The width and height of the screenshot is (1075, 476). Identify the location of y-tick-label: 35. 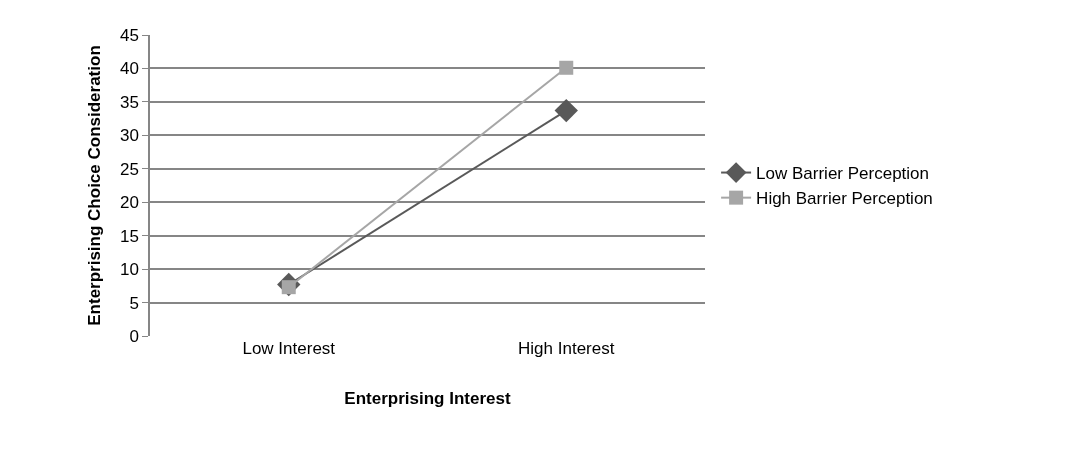
(129, 102).